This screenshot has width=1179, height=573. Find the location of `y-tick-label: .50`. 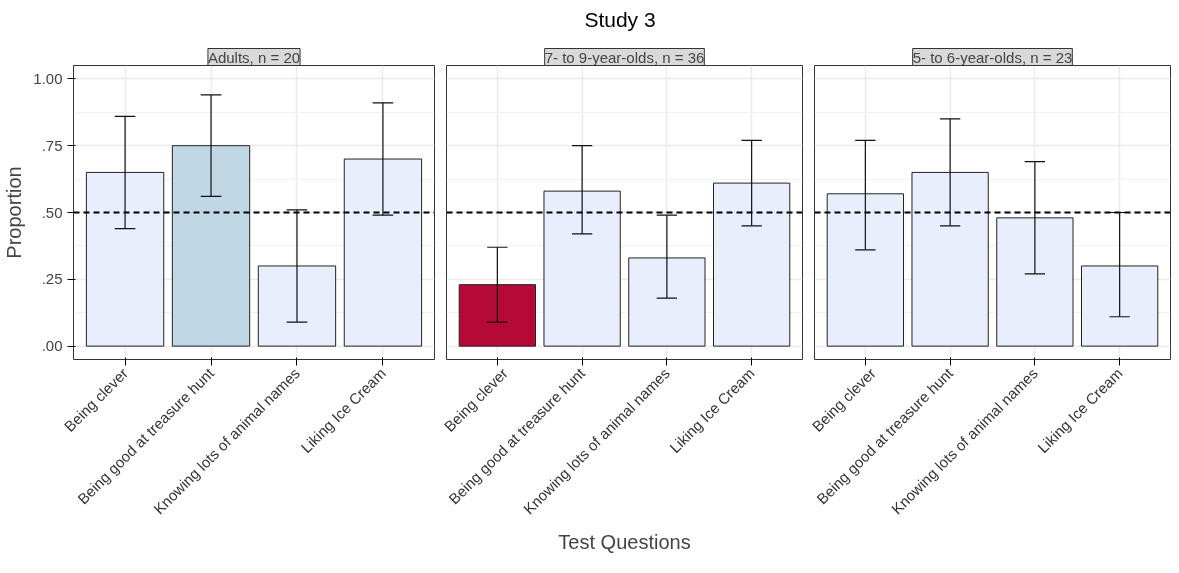

y-tick-label: .50 is located at coordinates (52, 212).